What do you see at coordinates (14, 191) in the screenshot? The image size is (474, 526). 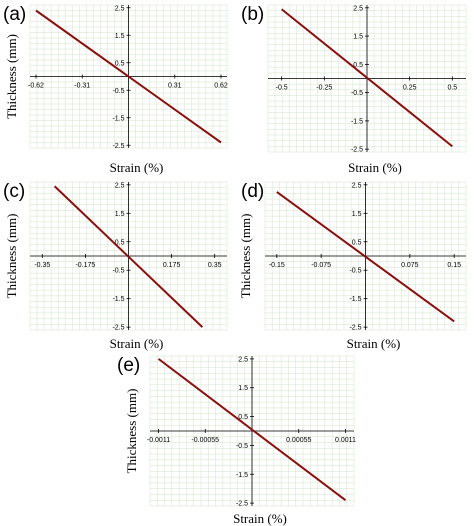 I see `panel-label: (c)` at bounding box center [14, 191].